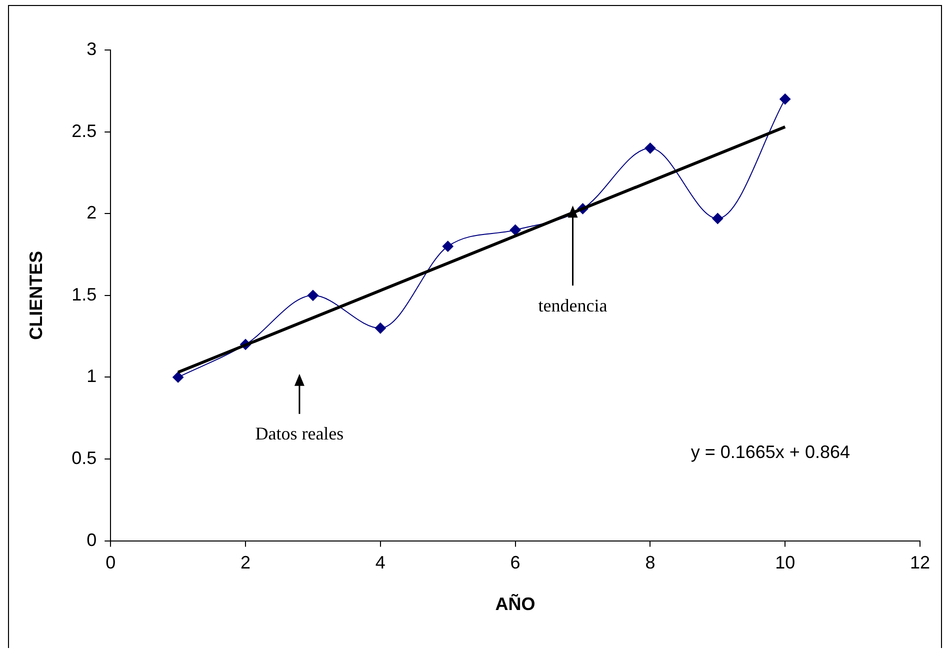 This screenshot has width=944, height=650. Describe the element at coordinates (573, 305) in the screenshot. I see `annotation: tendencia` at that location.